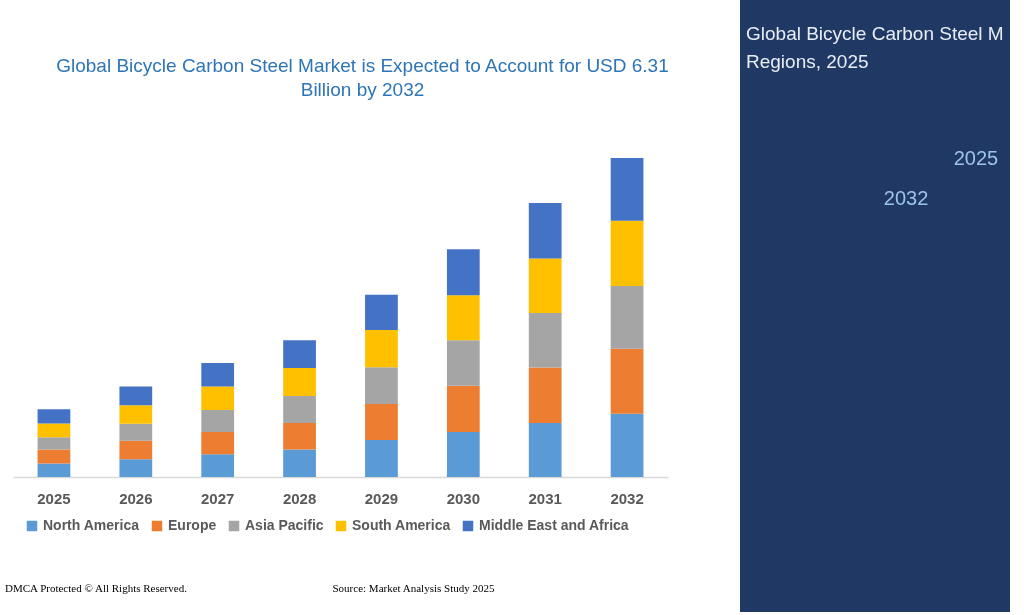 The height and width of the screenshot is (615, 1024). What do you see at coordinates (413, 588) in the screenshot?
I see `source-note: Source: Market Analysis Study 2025` at bounding box center [413, 588].